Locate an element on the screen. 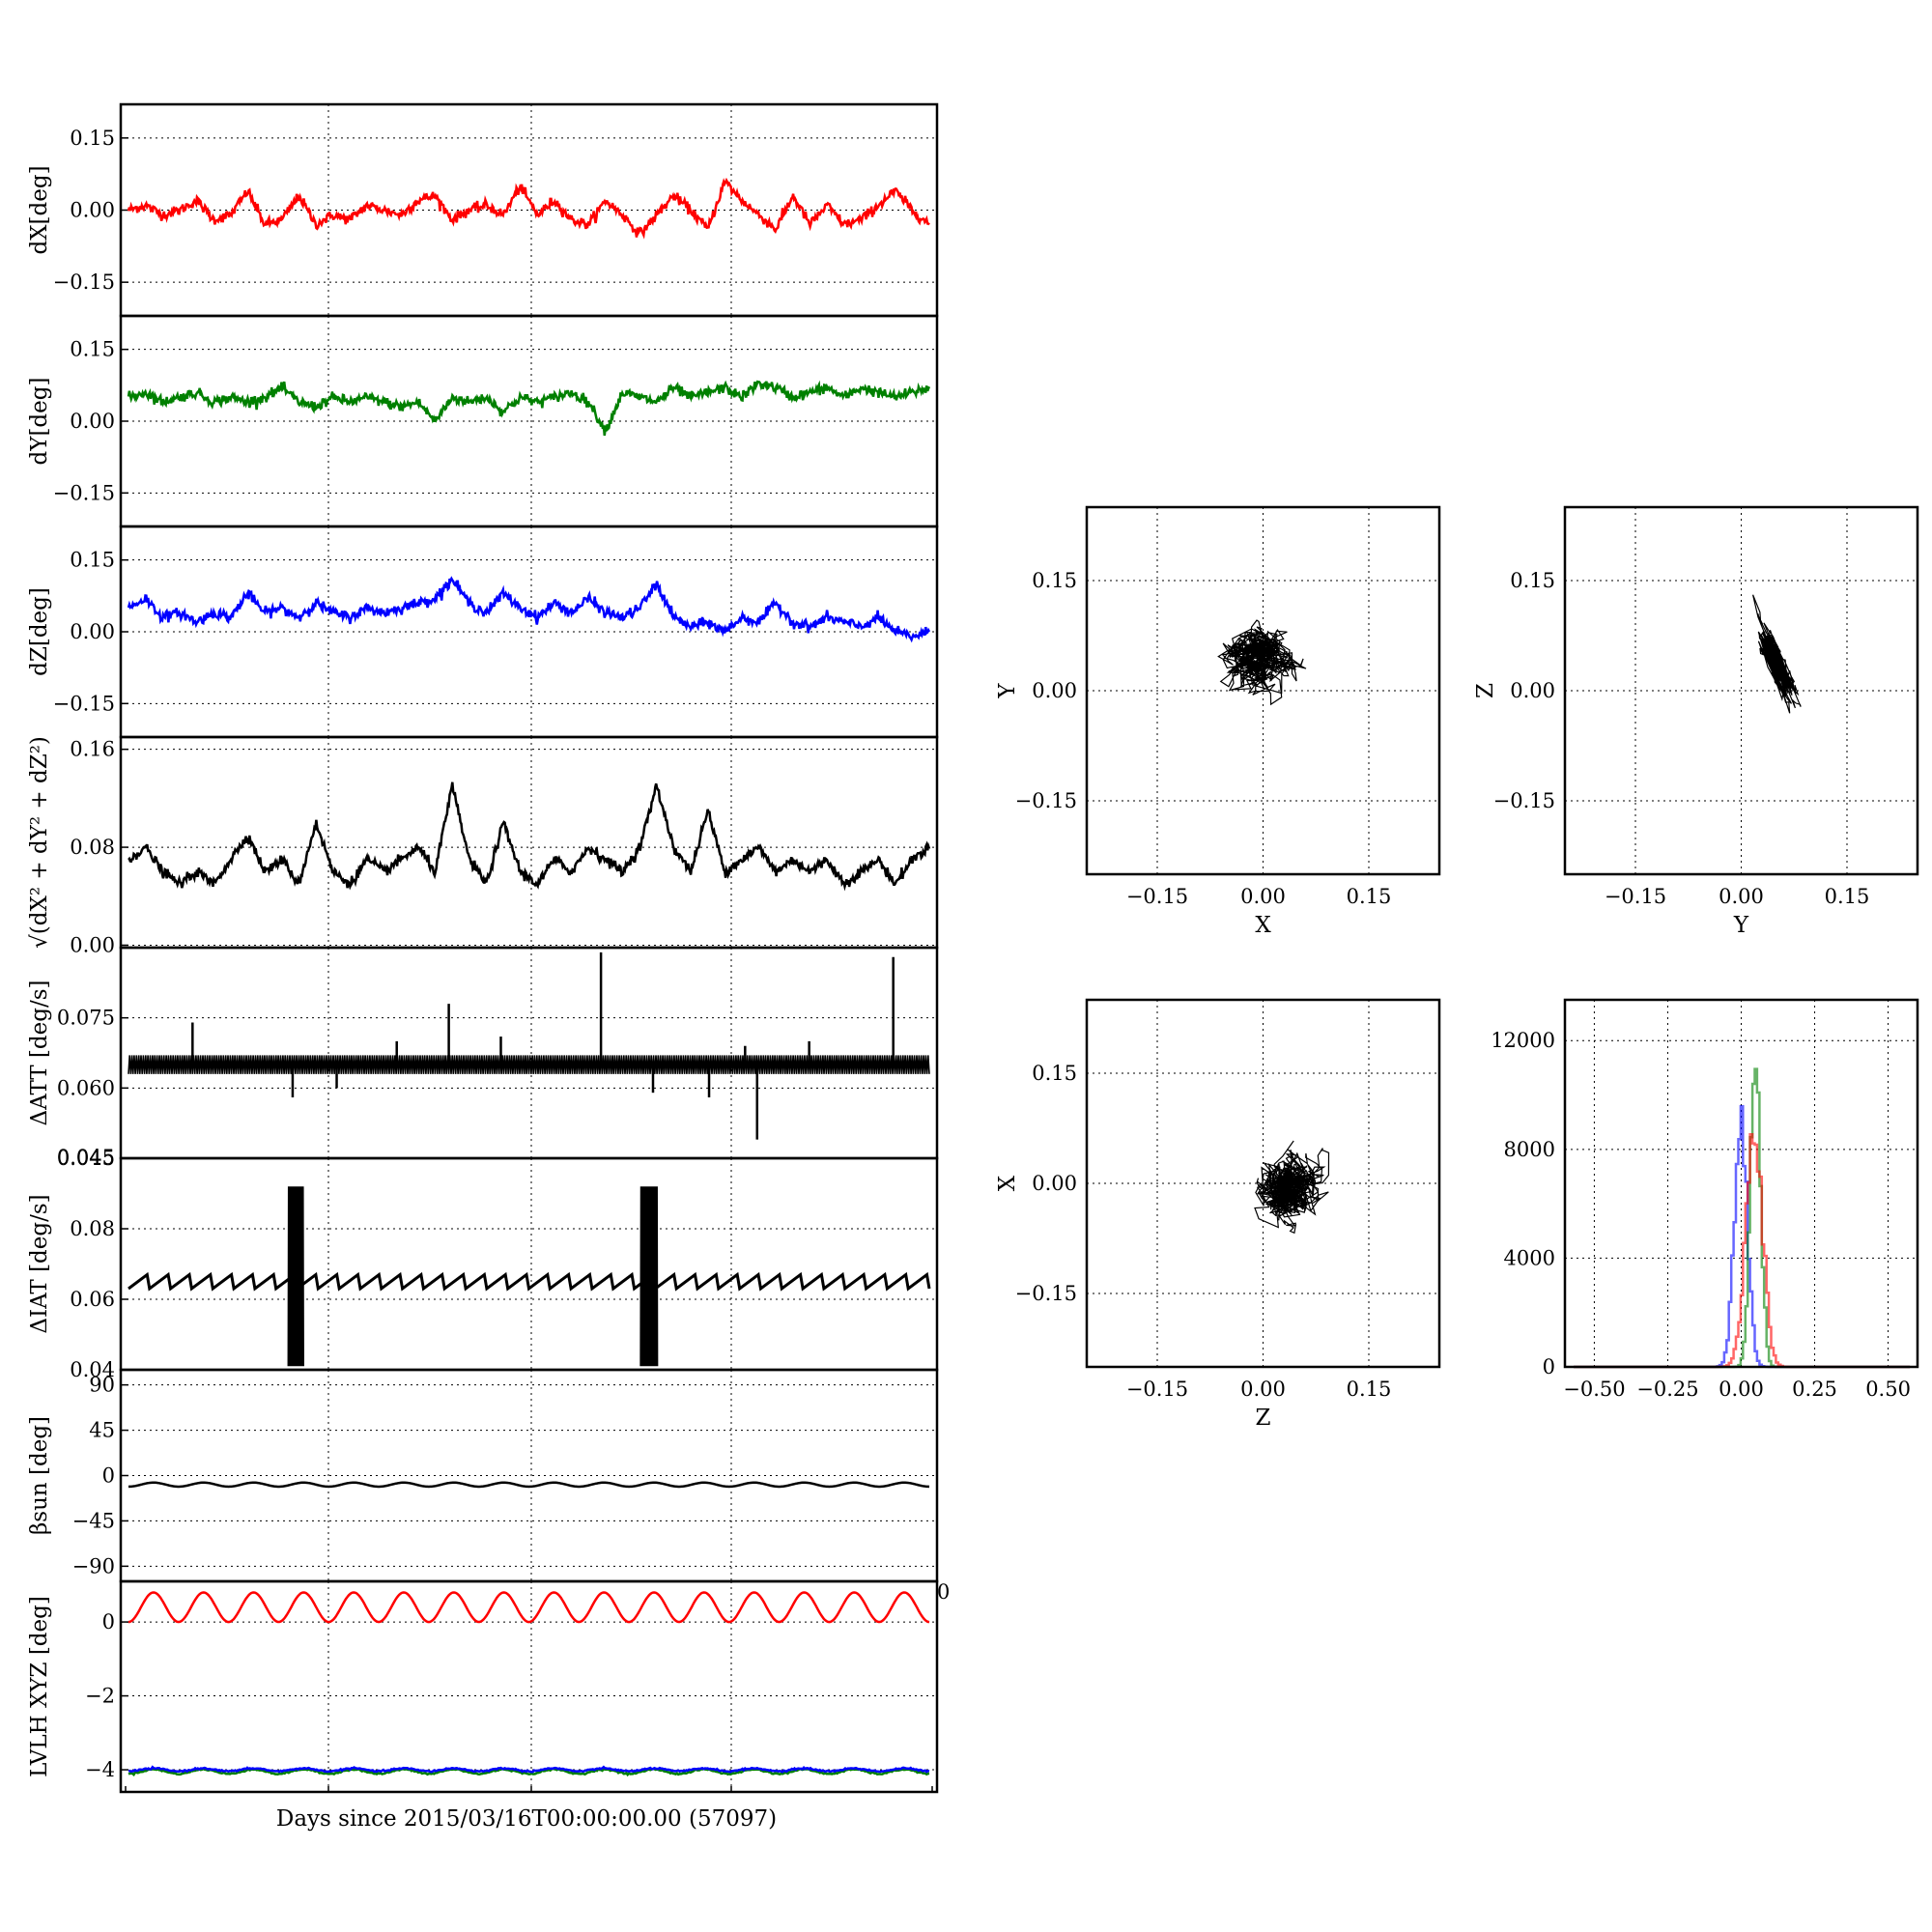  panel-hist: −0.50 −0.25 0.00 0.25 0.50 0 4000 8000 12000 is located at coordinates (1705, 1199).